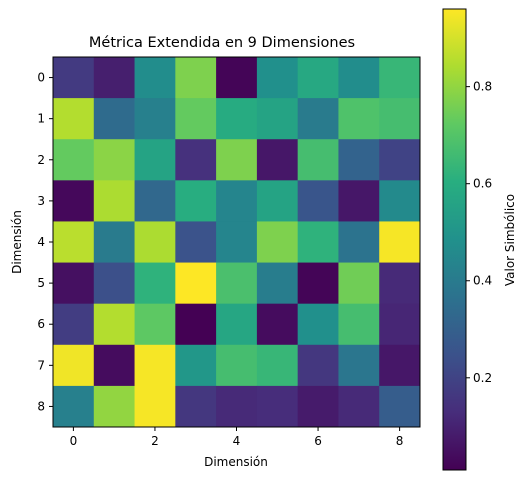  What do you see at coordinates (479, 232) in the screenshot?
I see `colorbar-ticks: 0.2 0.4 0.6 0.8` at bounding box center [479, 232].